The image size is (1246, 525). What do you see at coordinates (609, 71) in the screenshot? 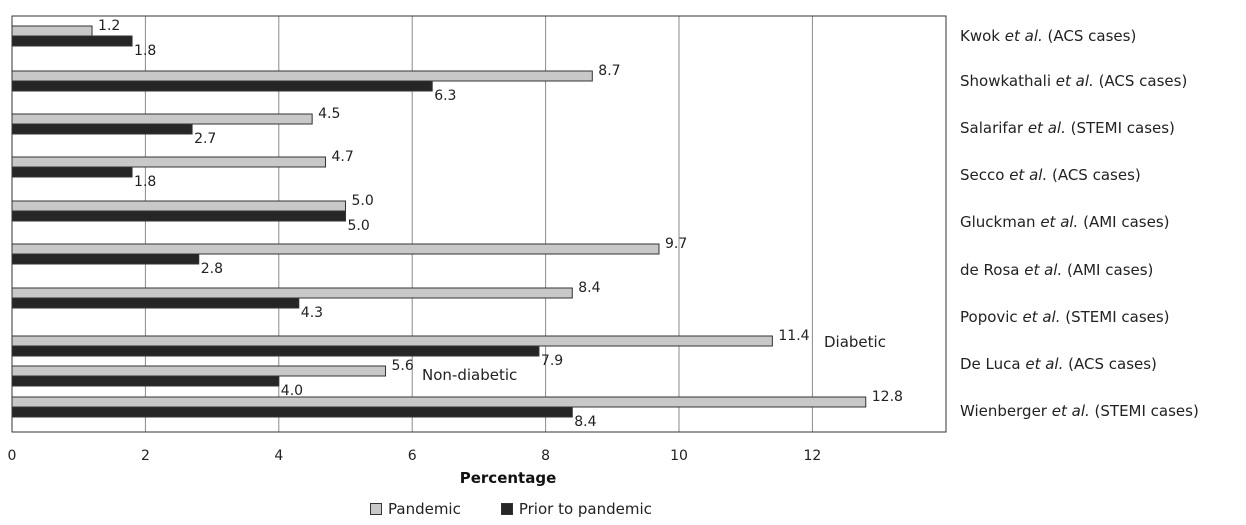
I see `value-label-pandemic: 8.7` at bounding box center [609, 71].